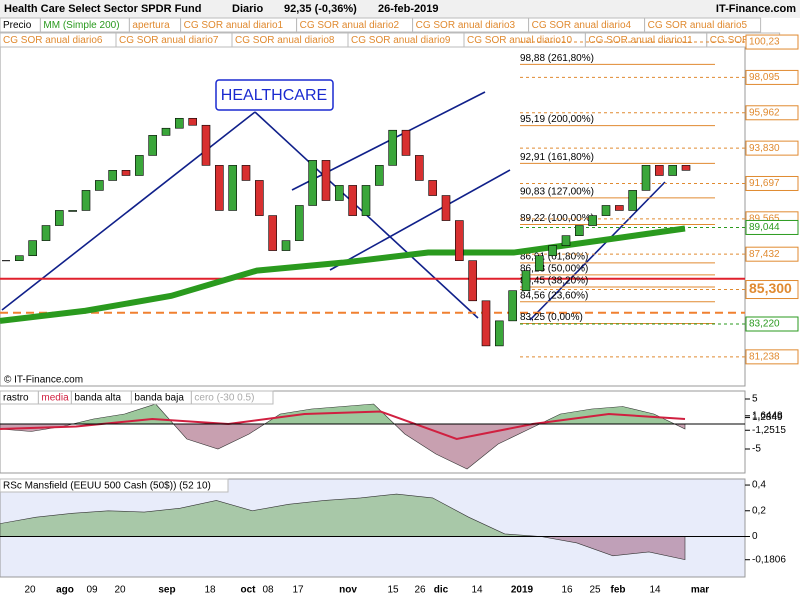 Image resolution: width=800 pixels, height=605 pixels. I want to click on fib-label: 86,91 (61,80%), so click(554, 256).